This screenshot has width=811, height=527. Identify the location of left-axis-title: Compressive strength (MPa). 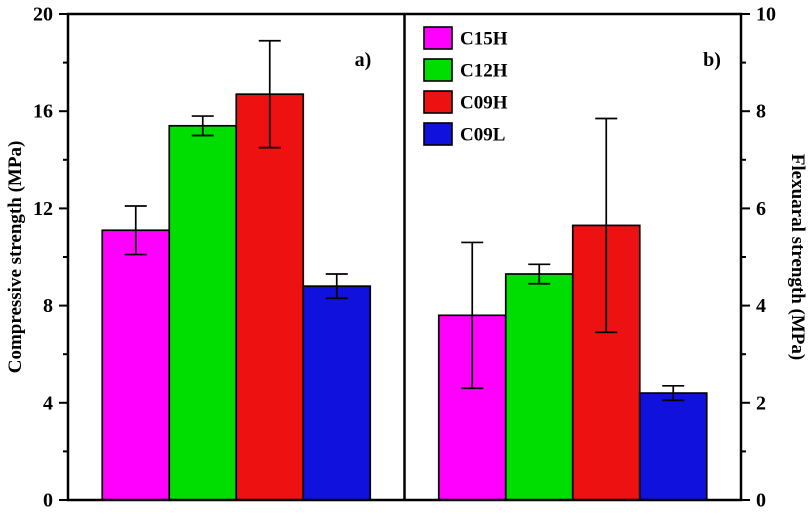
(15, 257).